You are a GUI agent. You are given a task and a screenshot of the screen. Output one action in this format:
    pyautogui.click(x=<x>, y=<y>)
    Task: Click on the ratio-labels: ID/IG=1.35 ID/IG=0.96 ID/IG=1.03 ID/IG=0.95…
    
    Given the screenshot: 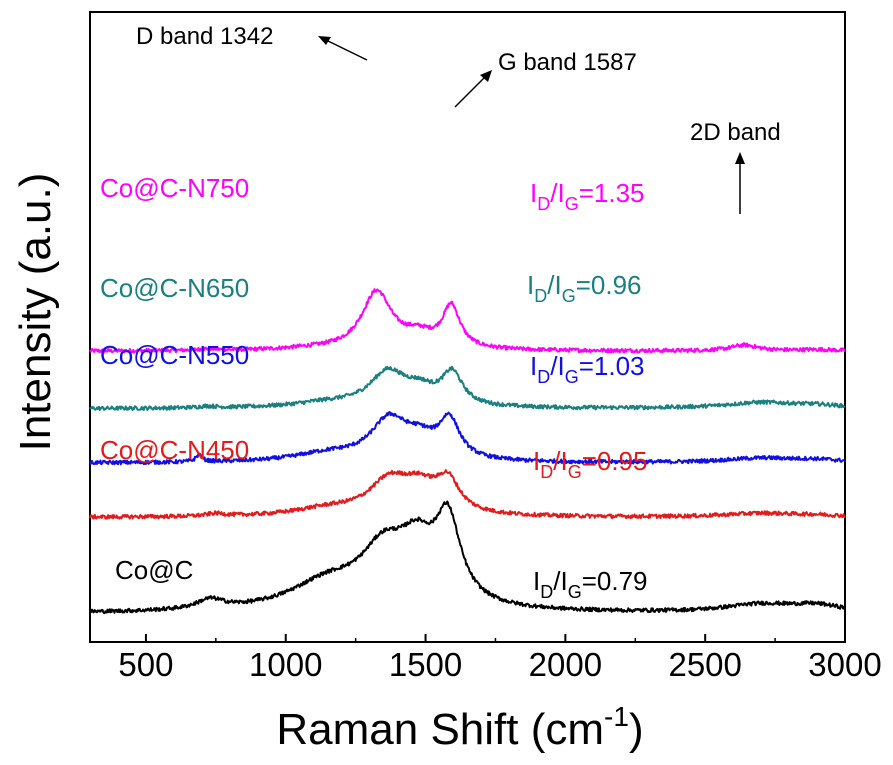 What is the action you would take?
    pyautogui.click(x=587, y=390)
    